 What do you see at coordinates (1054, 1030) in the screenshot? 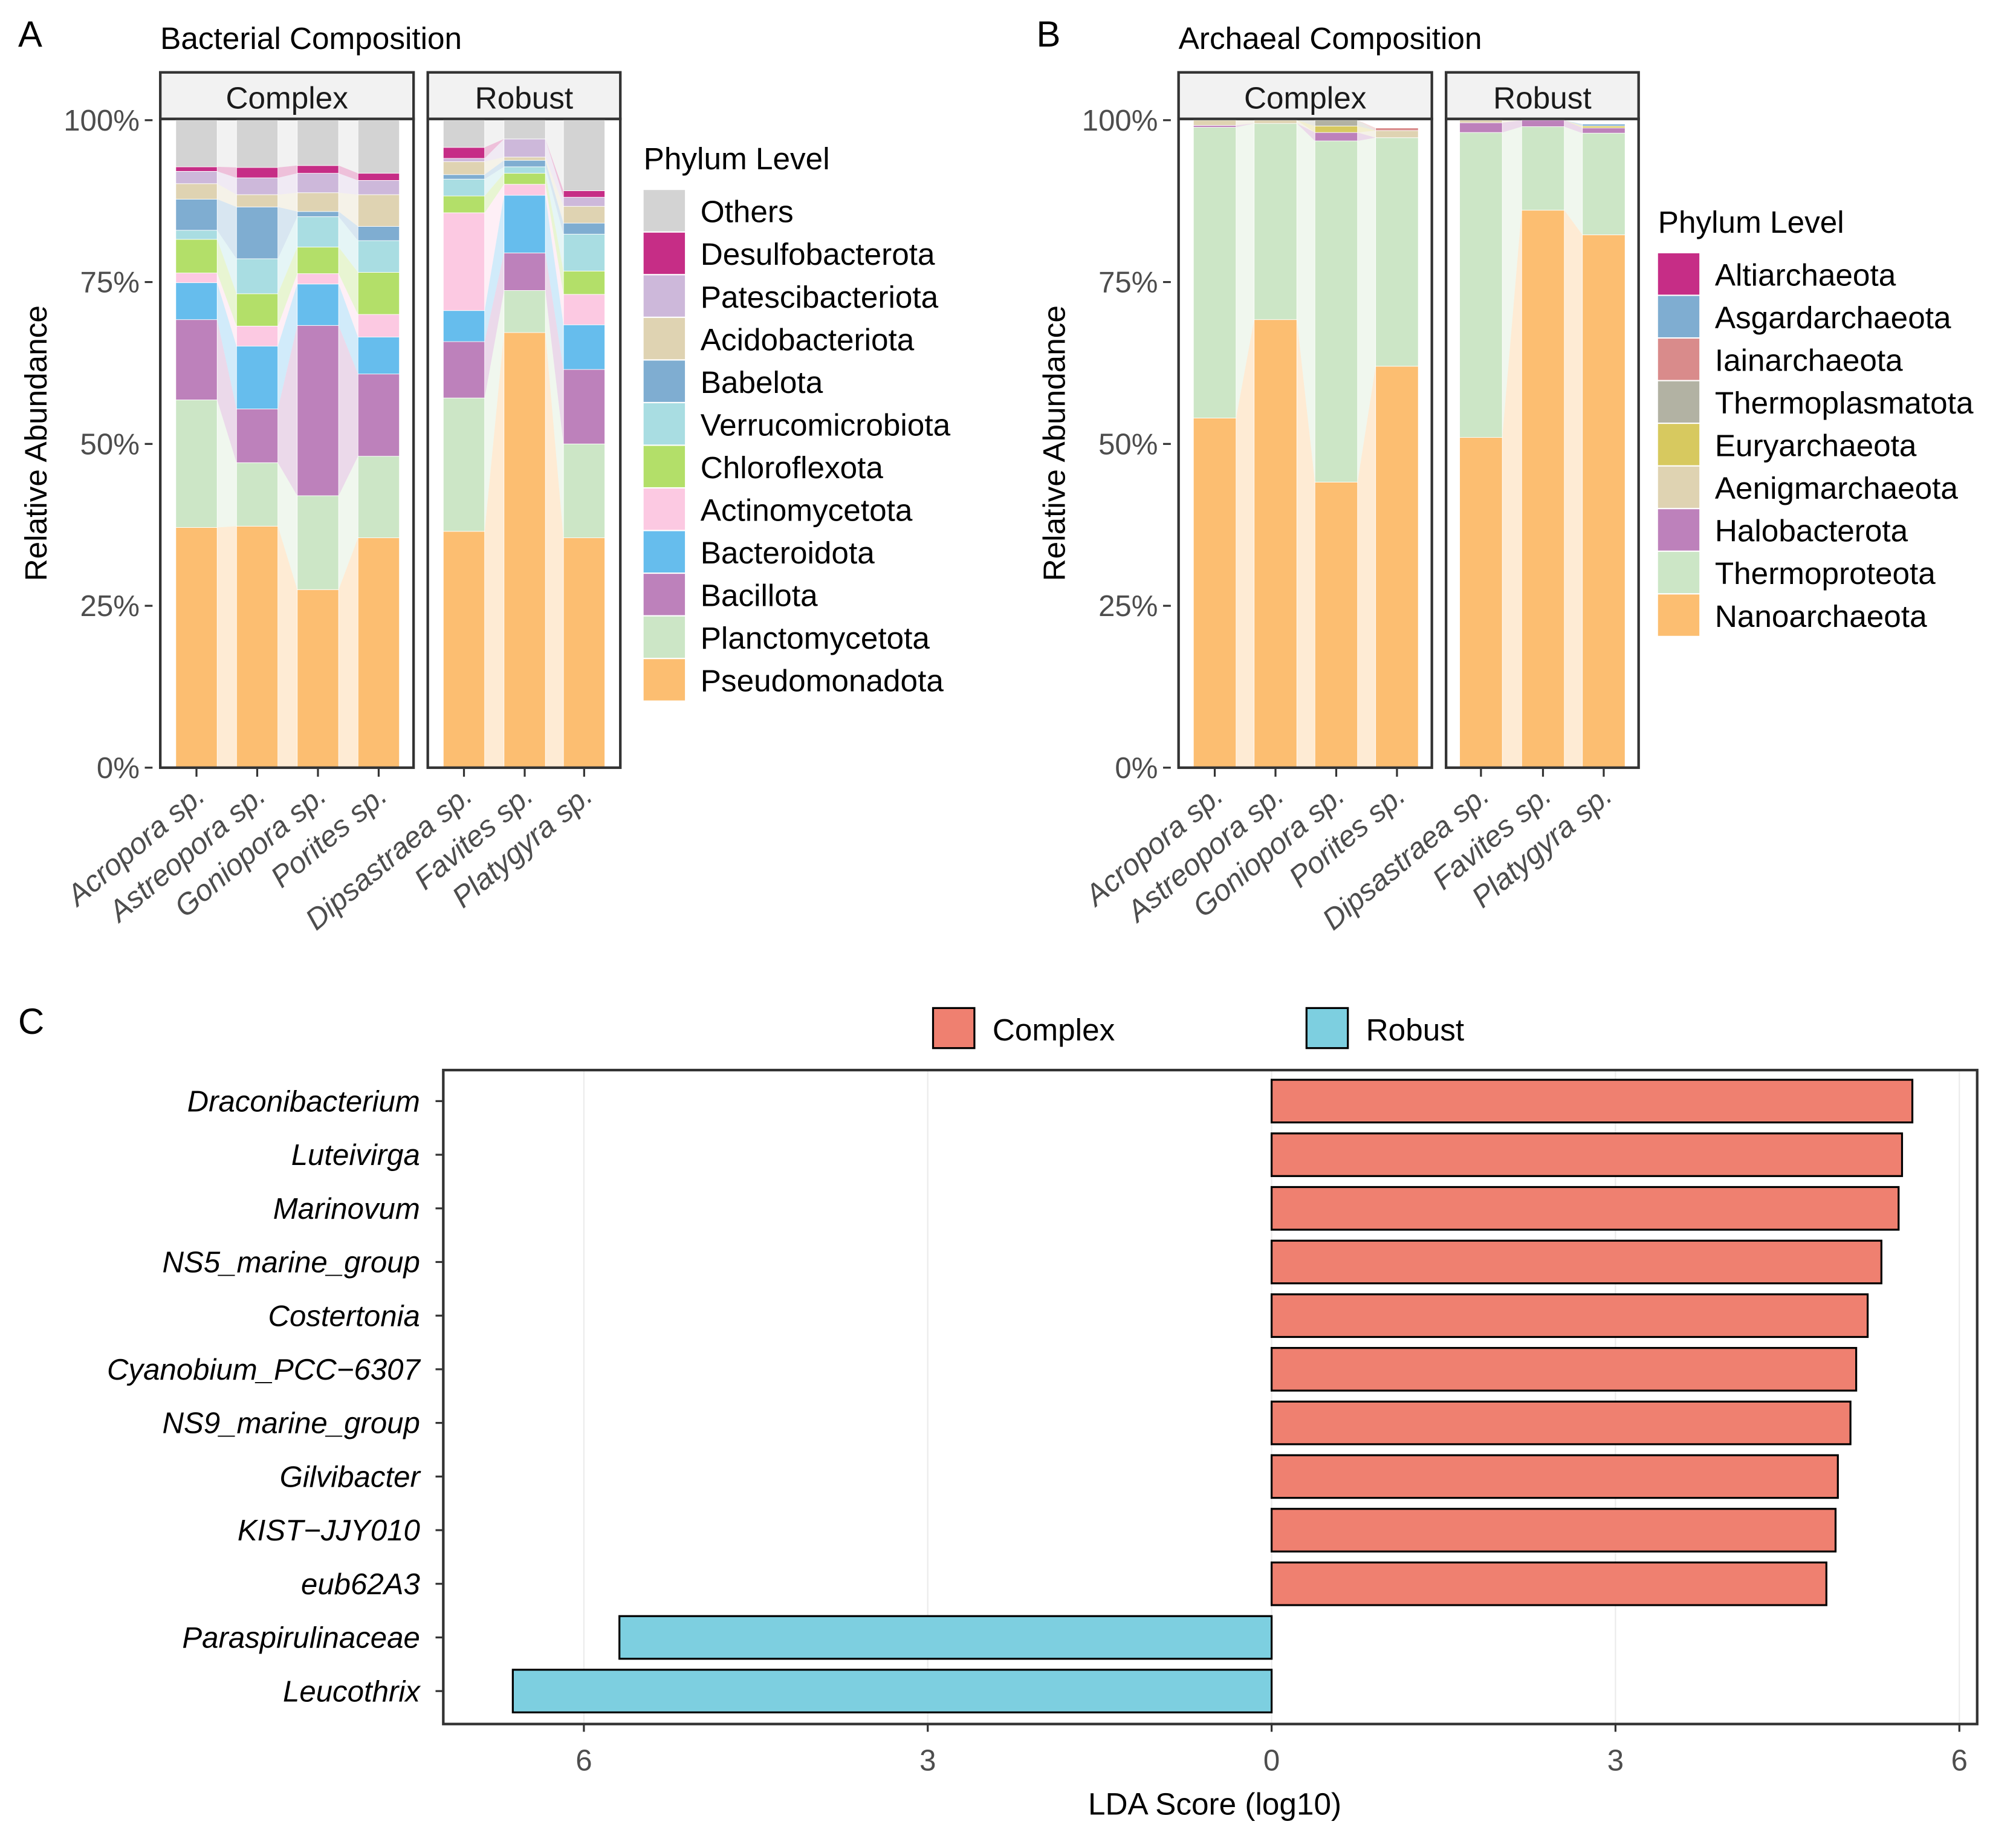
I see `legend-label: Complex` at bounding box center [1054, 1030].